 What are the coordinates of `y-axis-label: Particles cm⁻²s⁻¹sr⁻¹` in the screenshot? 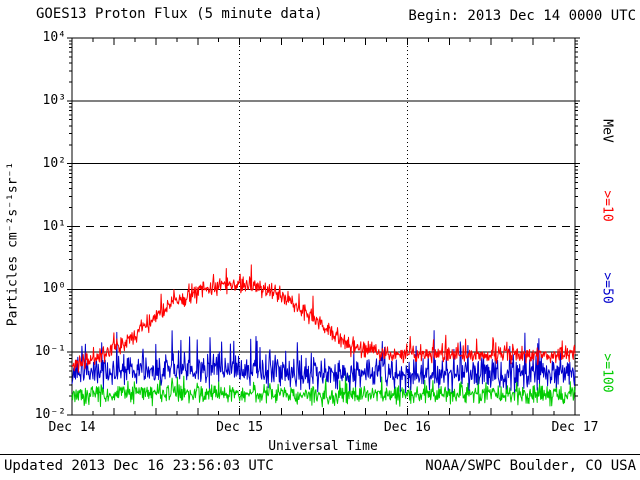 It's located at (13, 244).